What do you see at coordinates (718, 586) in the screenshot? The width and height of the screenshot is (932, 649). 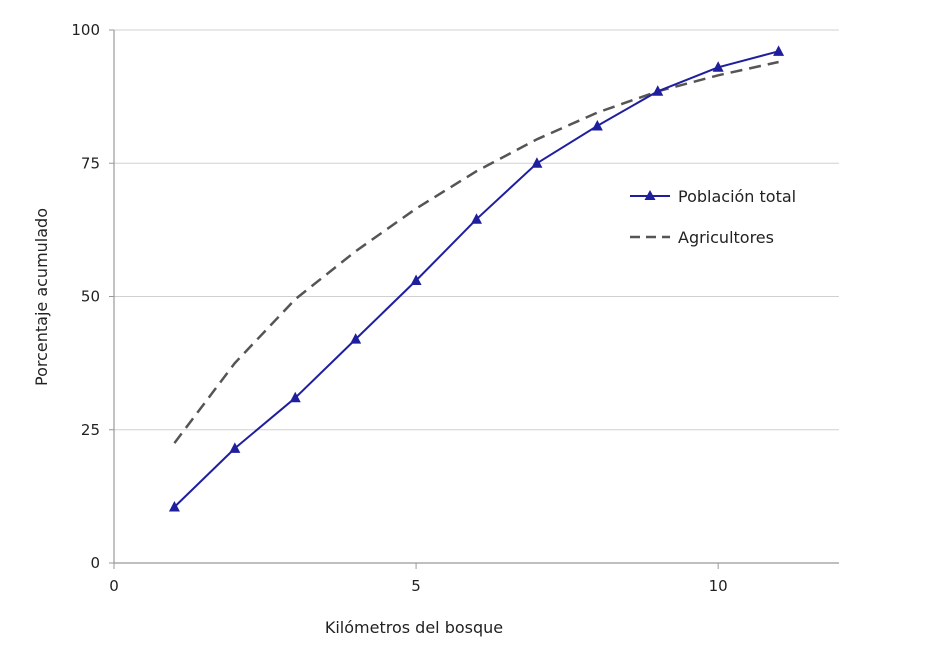 I see `x-tick-label-2: 10` at bounding box center [718, 586].